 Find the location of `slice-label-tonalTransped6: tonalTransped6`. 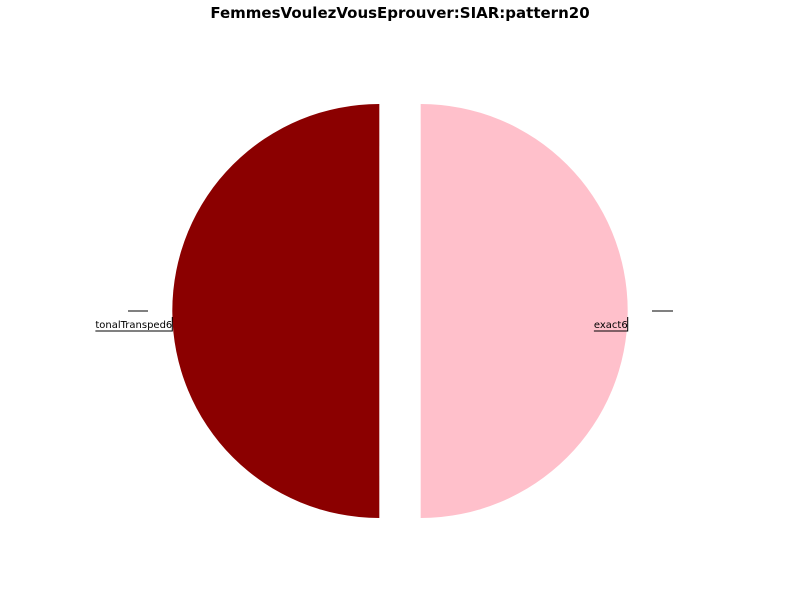

slice-label-tonalTransped6: tonalTransped6 is located at coordinates (133, 325).